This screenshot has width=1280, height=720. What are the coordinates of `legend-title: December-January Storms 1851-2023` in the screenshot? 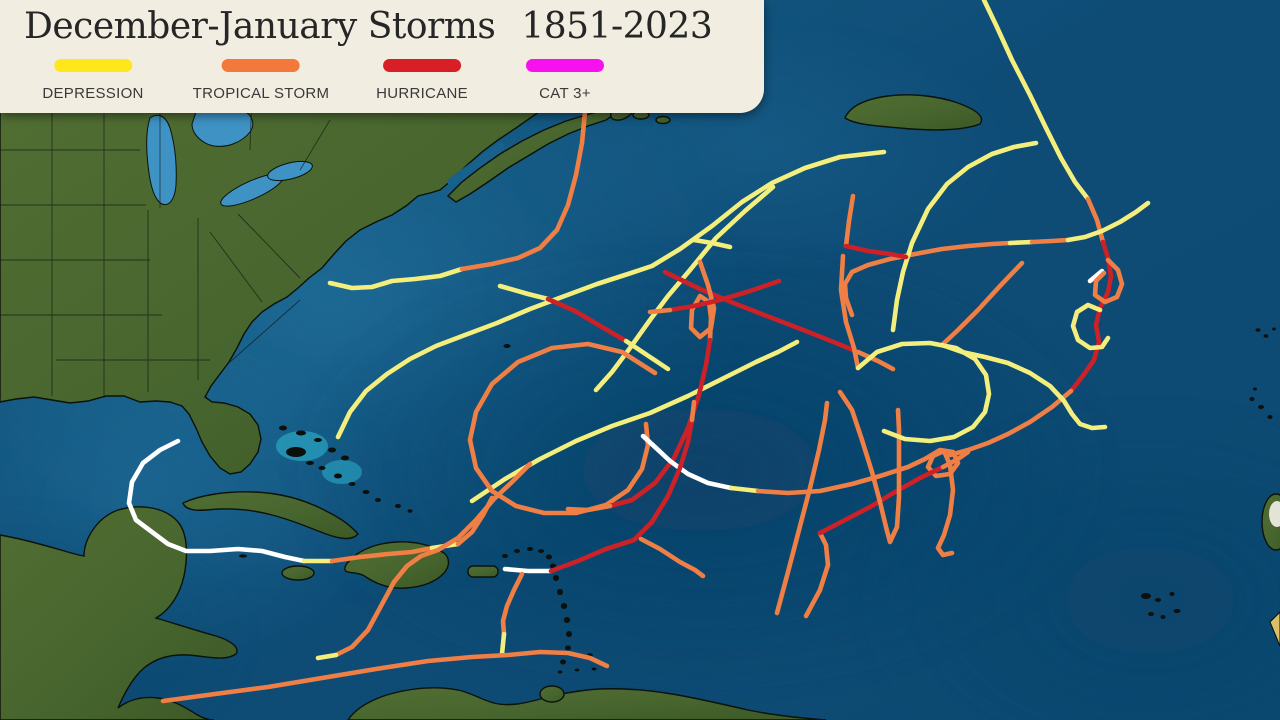 It's located at (392, 26).